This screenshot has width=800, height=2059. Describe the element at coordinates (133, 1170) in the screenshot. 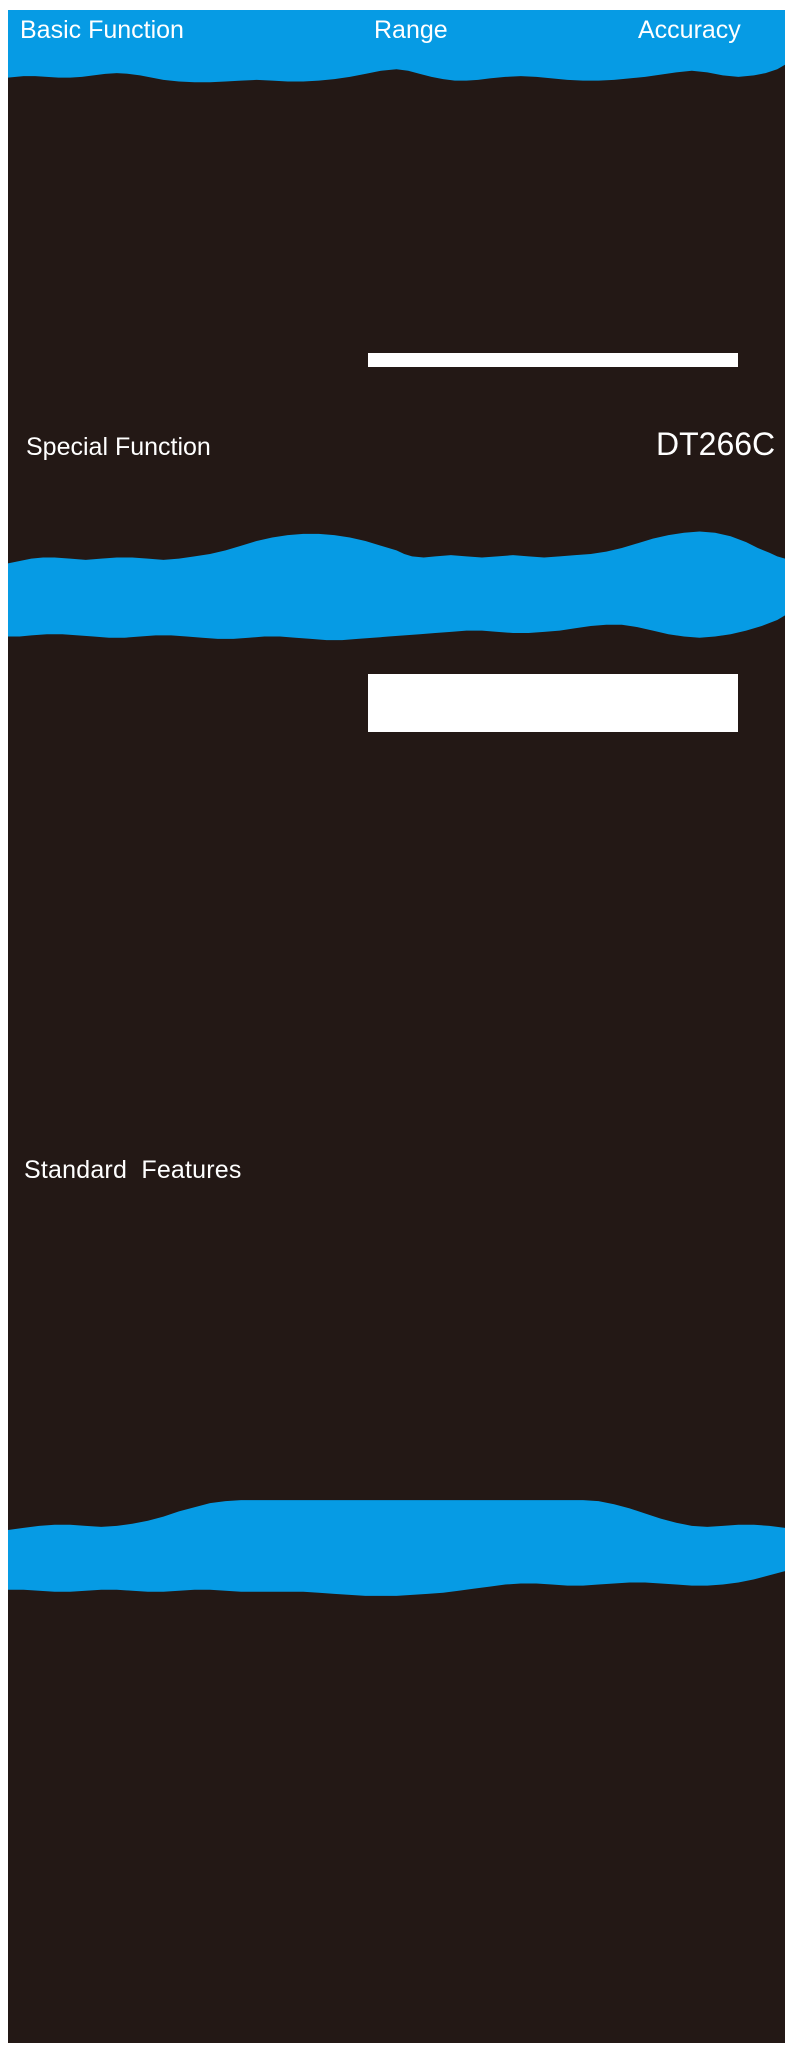

I see `standard-features-label: Standard Features` at that location.